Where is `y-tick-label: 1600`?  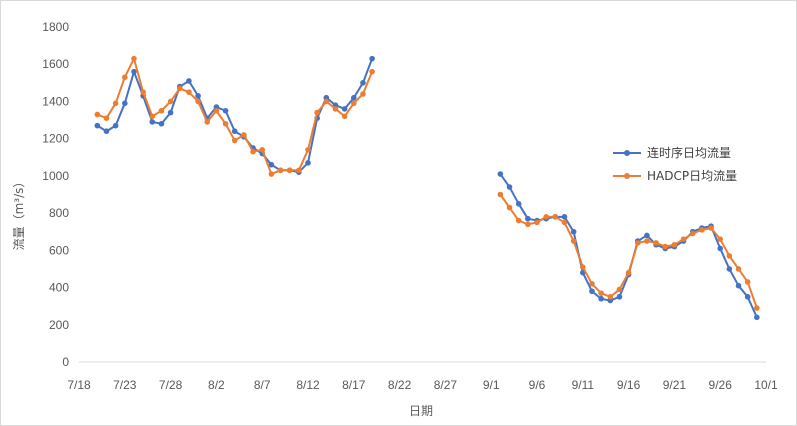 y-tick-label: 1600 is located at coordinates (55, 64).